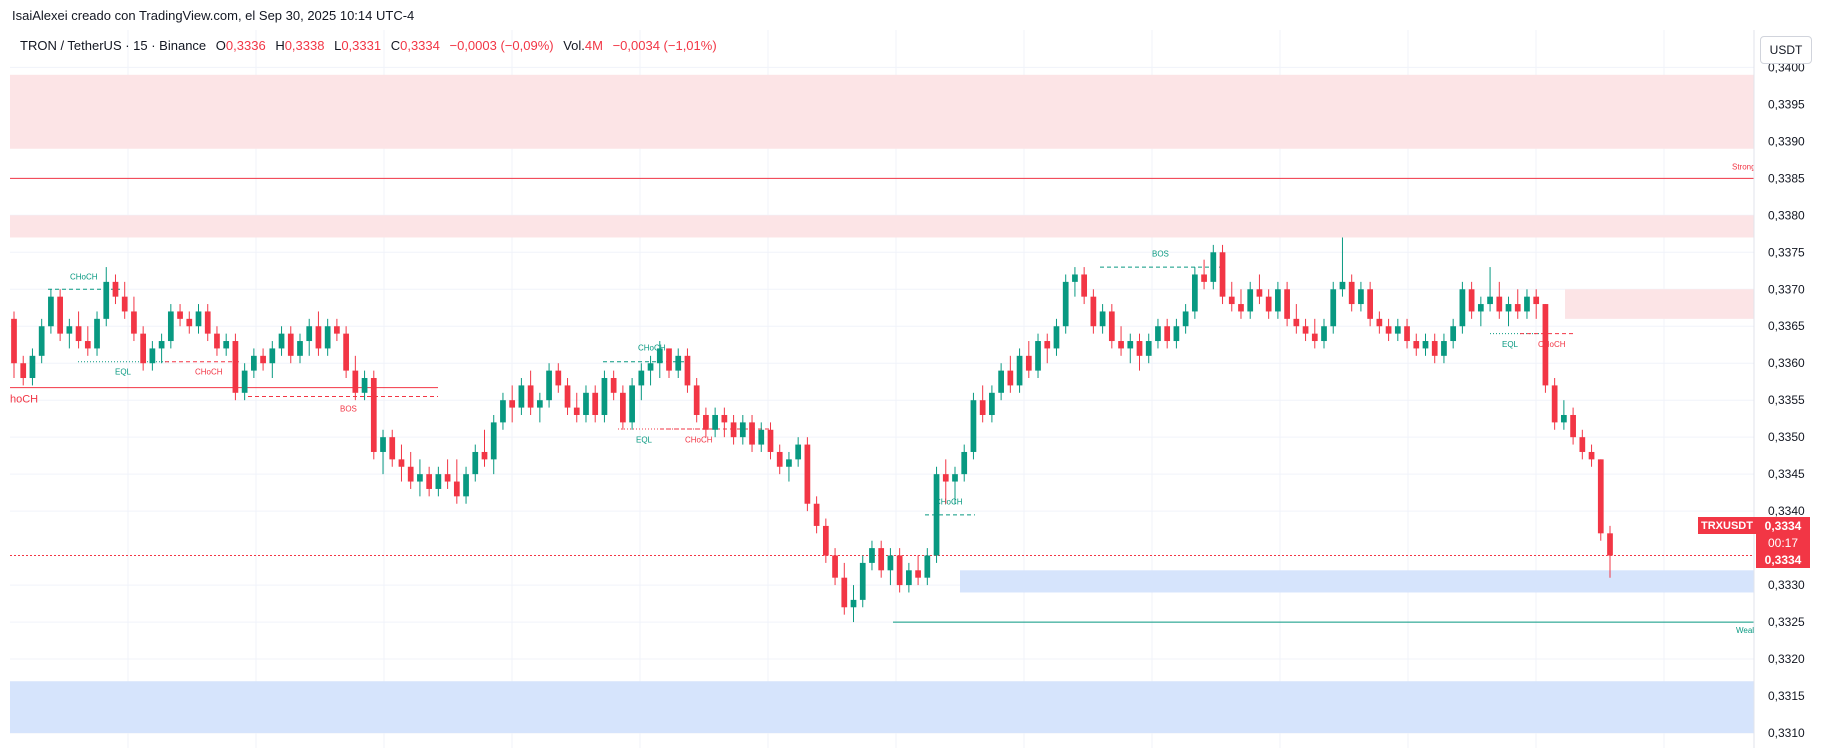 The width and height of the screenshot is (1826, 748). Describe the element at coordinates (1727, 525) in the screenshot. I see `symbol-price-tag: TRXUSDT` at that location.